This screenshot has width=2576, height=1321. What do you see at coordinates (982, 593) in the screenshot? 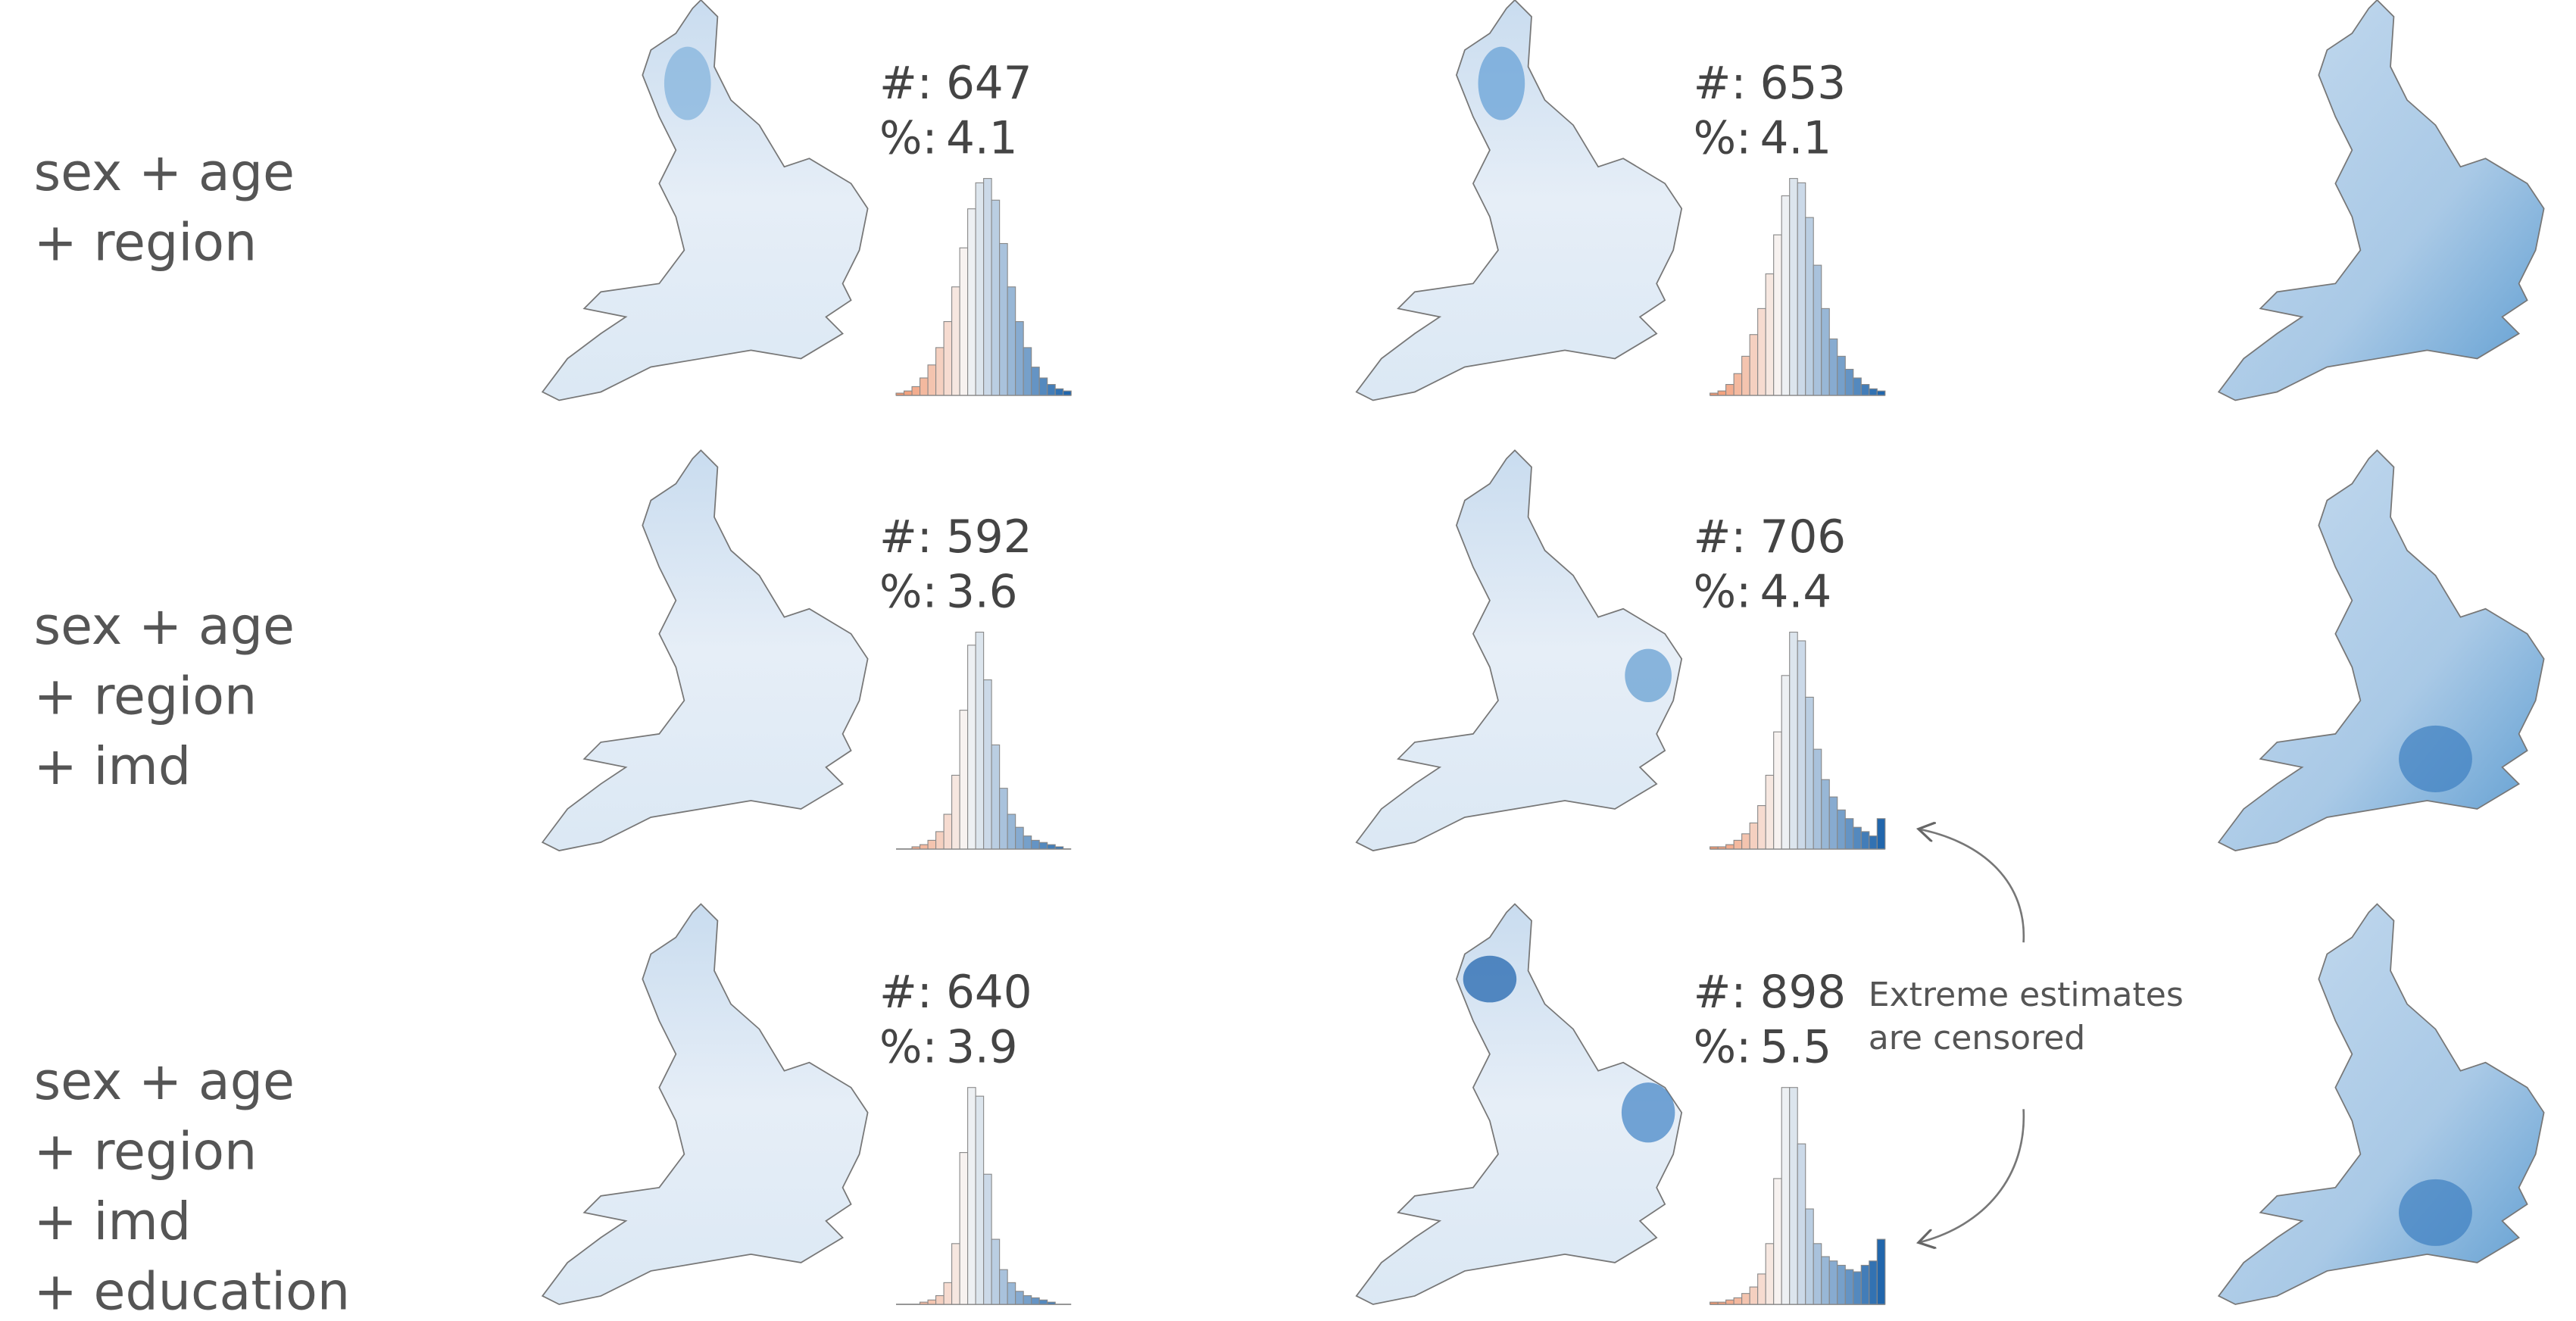
I see `percent: 3.6` at bounding box center [982, 593].